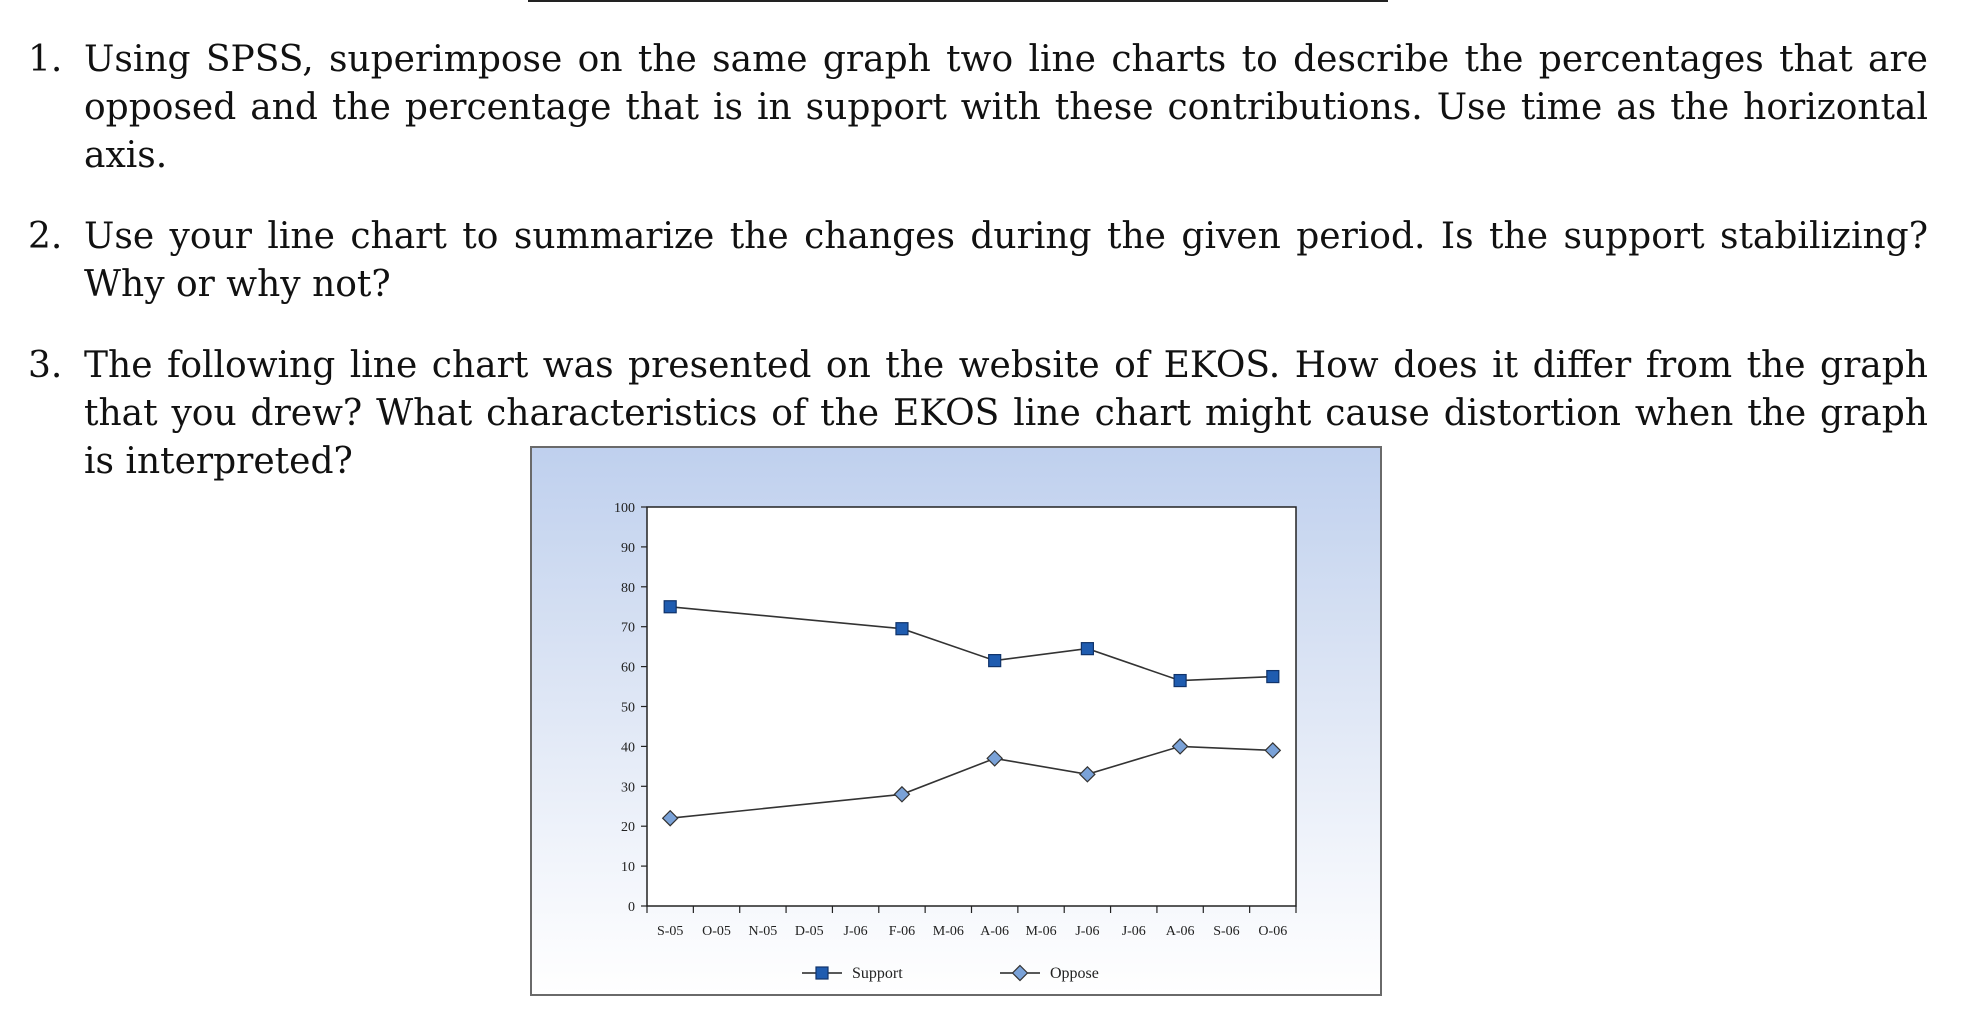 The image size is (1962, 1024). I want to click on y-tick-label-60: 60, so click(628, 668).